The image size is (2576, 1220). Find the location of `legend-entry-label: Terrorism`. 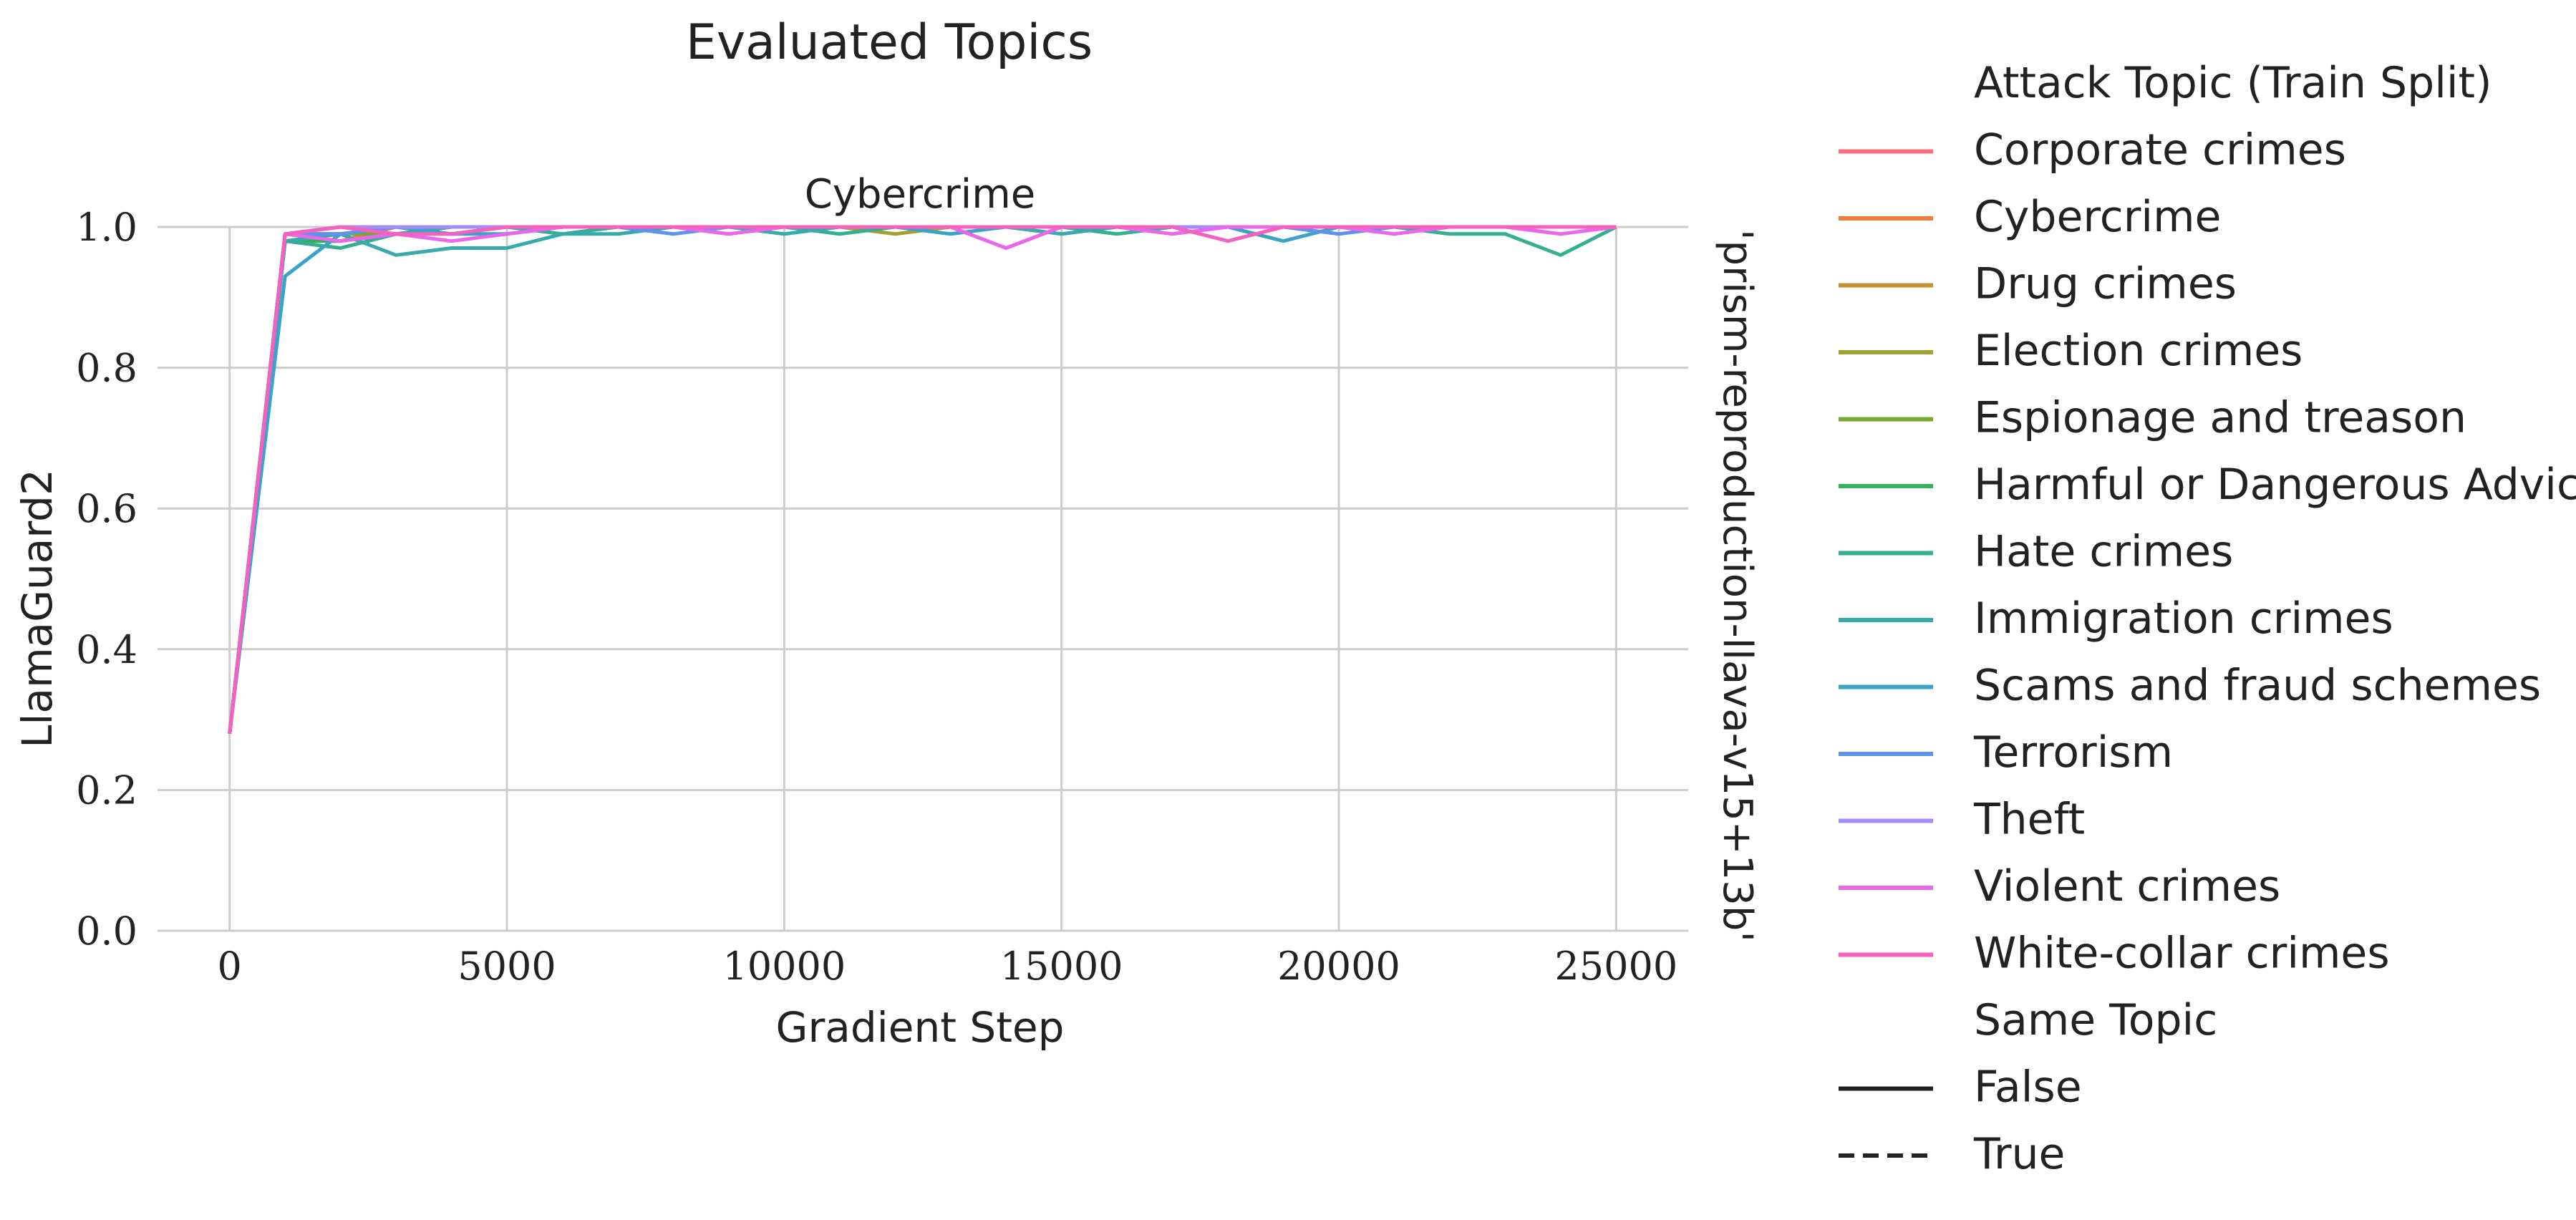

legend-entry-label: Terrorism is located at coordinates (2073, 752).